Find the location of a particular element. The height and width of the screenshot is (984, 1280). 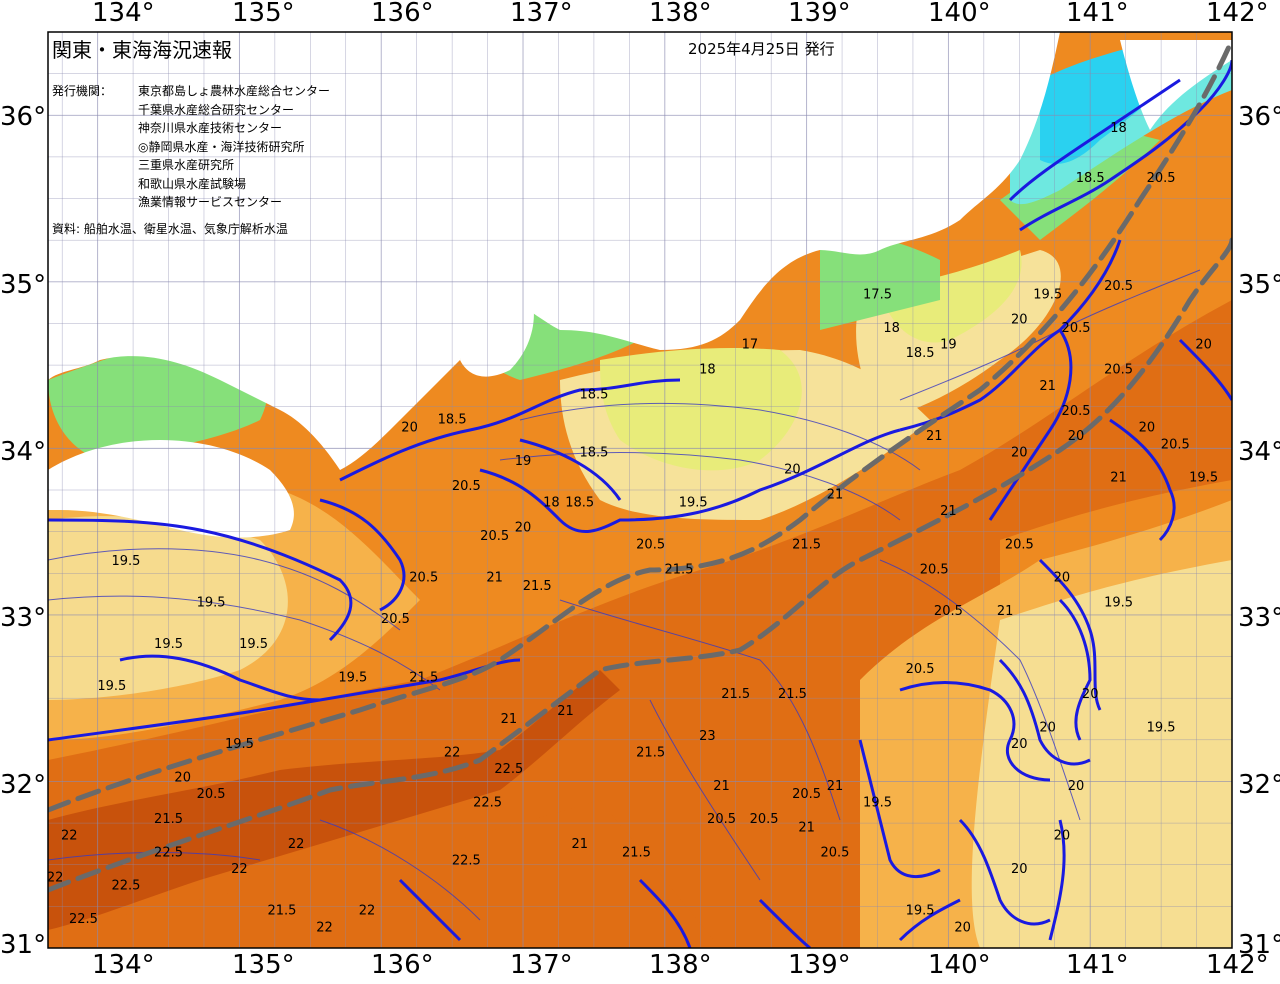

lon-label-bottom-135: 135° is located at coordinates (263, 965).